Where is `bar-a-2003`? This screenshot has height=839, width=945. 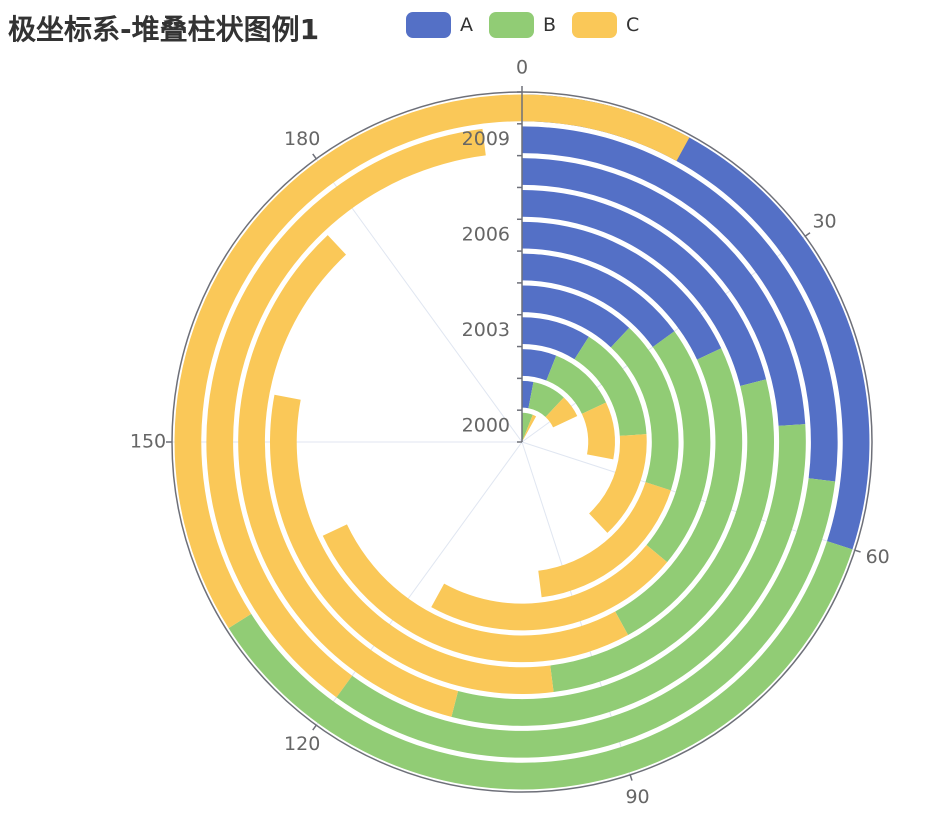
bar-a-2003 is located at coordinates (555, 338).